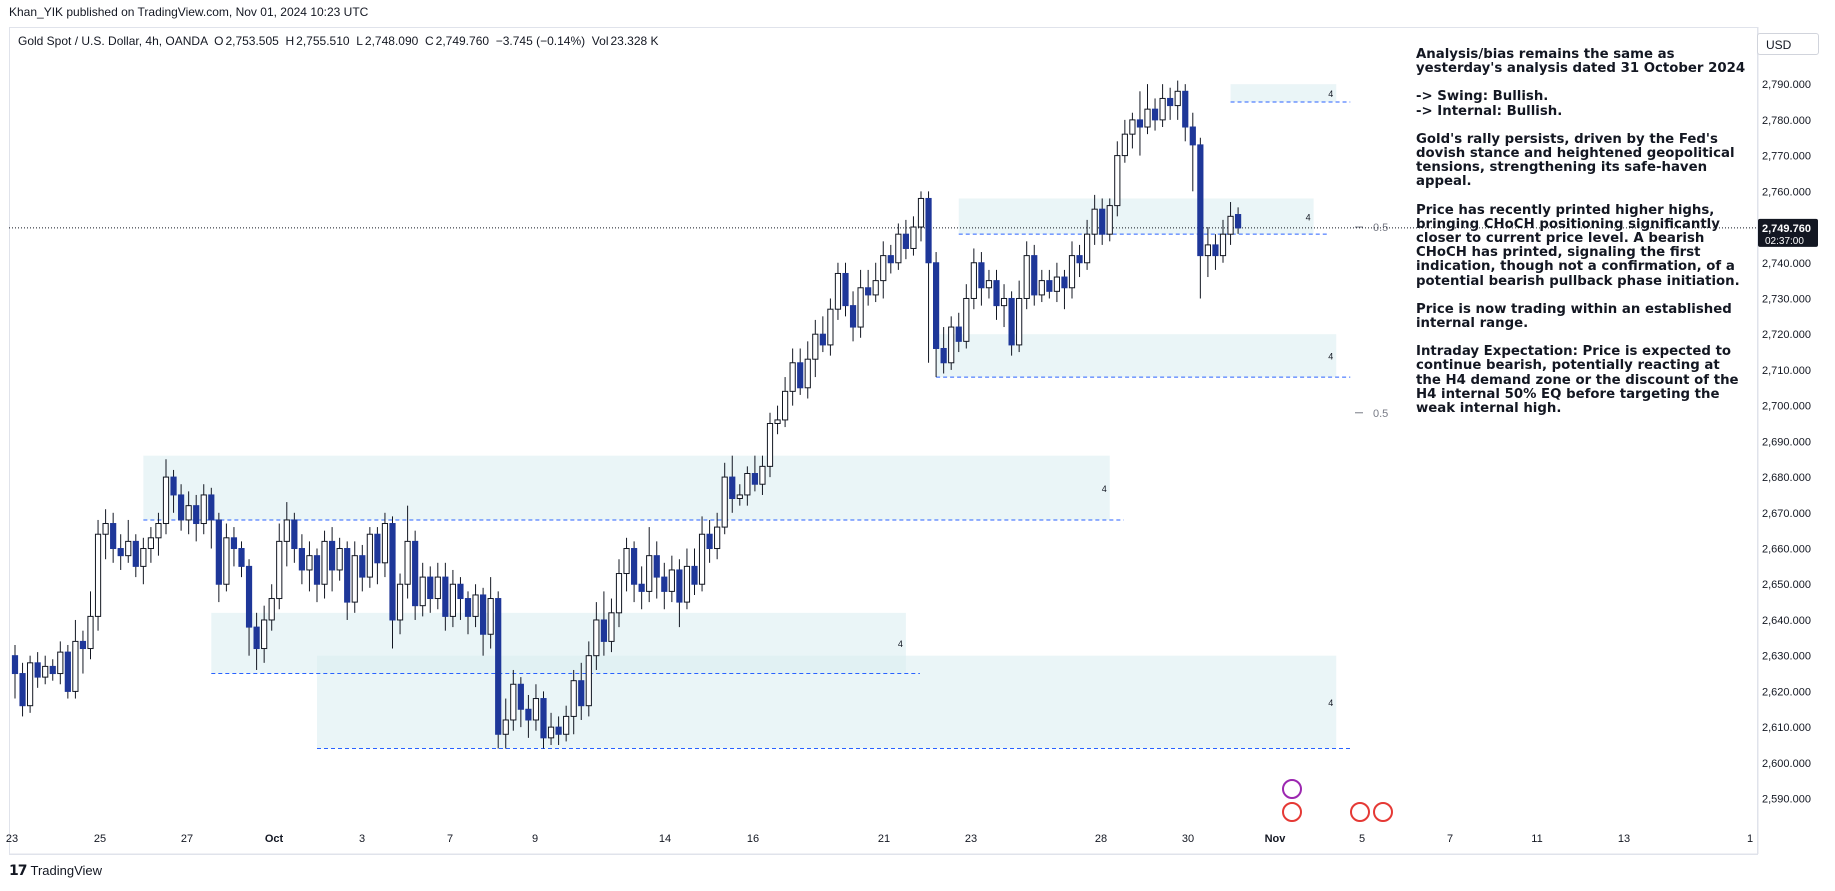  I want to click on event-icon, so click(1292, 789).